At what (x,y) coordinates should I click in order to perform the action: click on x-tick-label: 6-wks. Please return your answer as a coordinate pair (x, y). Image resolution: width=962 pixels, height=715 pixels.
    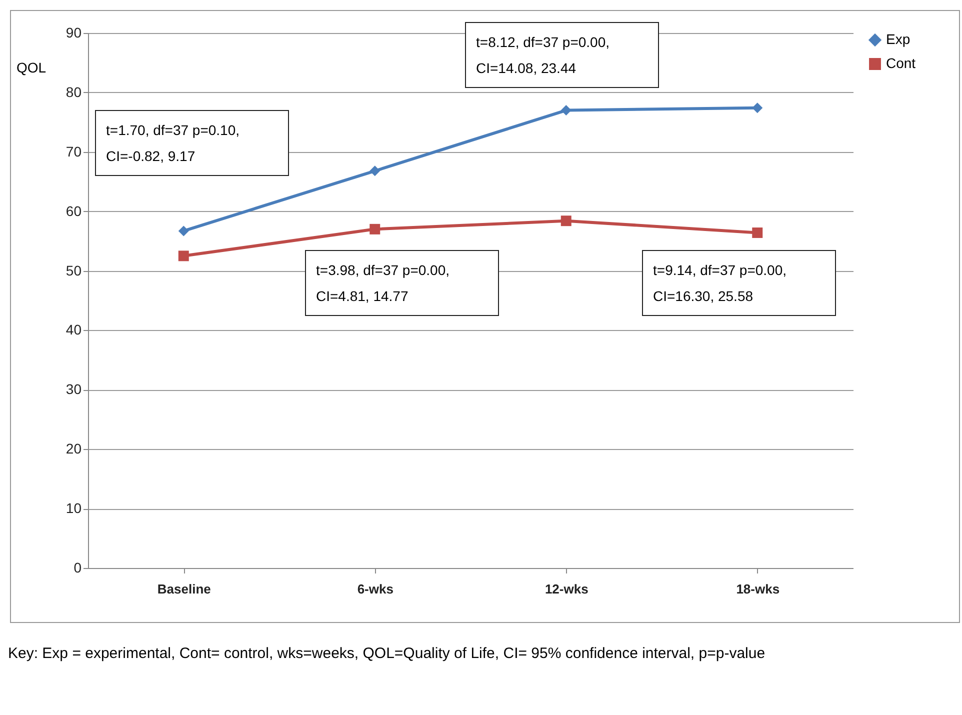
    Looking at the image, I should click on (375, 589).